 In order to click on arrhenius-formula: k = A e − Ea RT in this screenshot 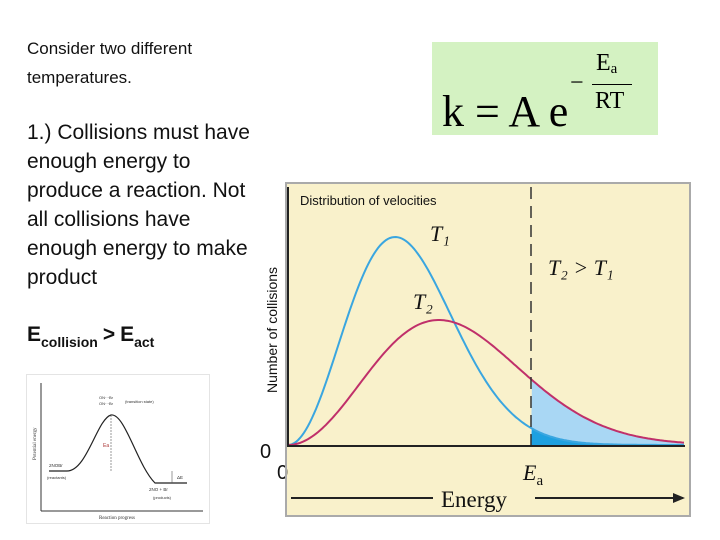, I will do `click(545, 89)`.